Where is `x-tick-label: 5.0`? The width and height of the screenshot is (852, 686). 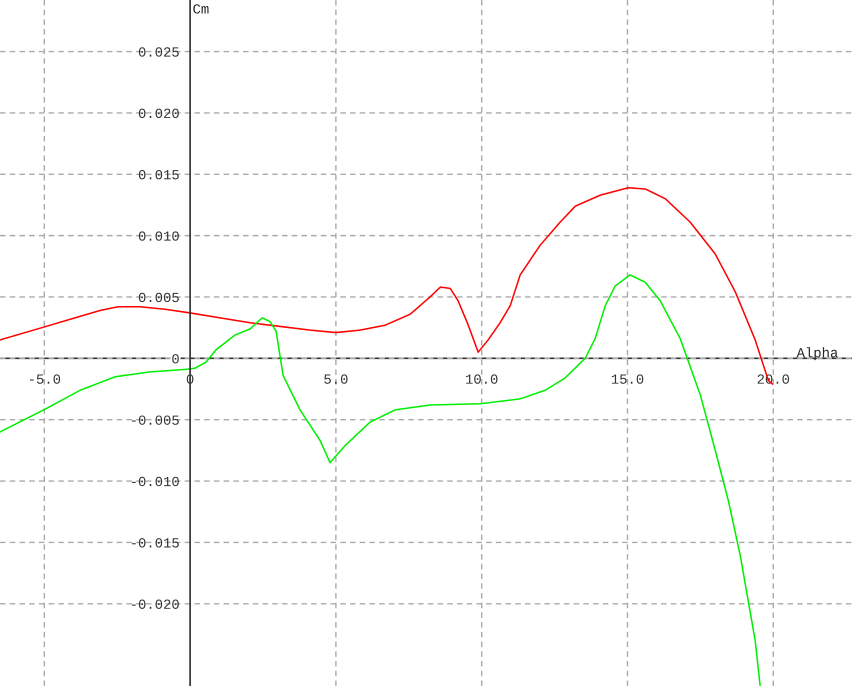 x-tick-label: 5.0 is located at coordinates (336, 379).